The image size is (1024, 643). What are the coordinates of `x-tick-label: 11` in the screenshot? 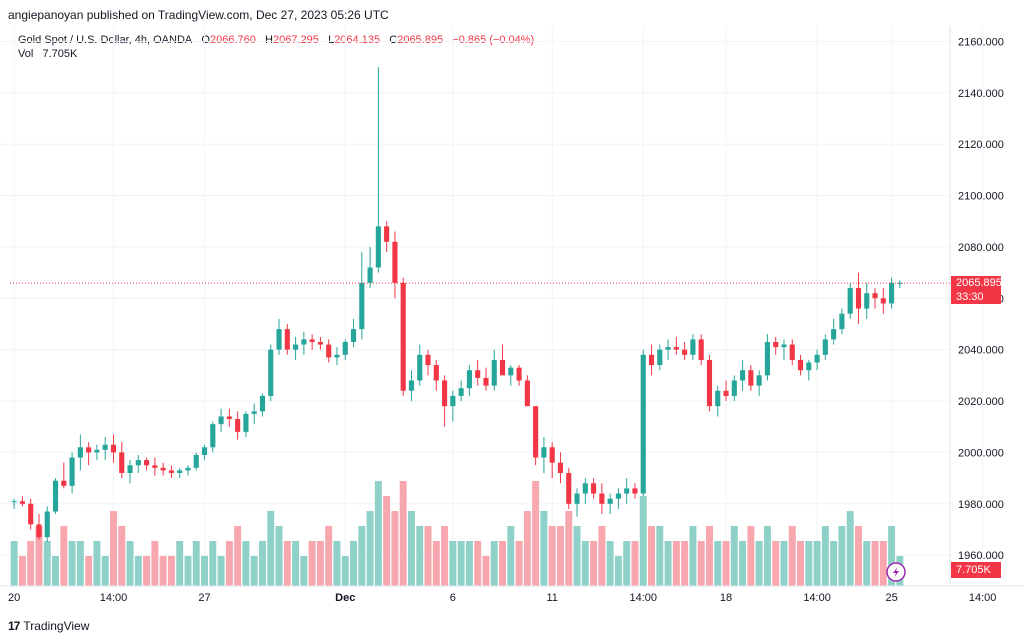 It's located at (551, 598).